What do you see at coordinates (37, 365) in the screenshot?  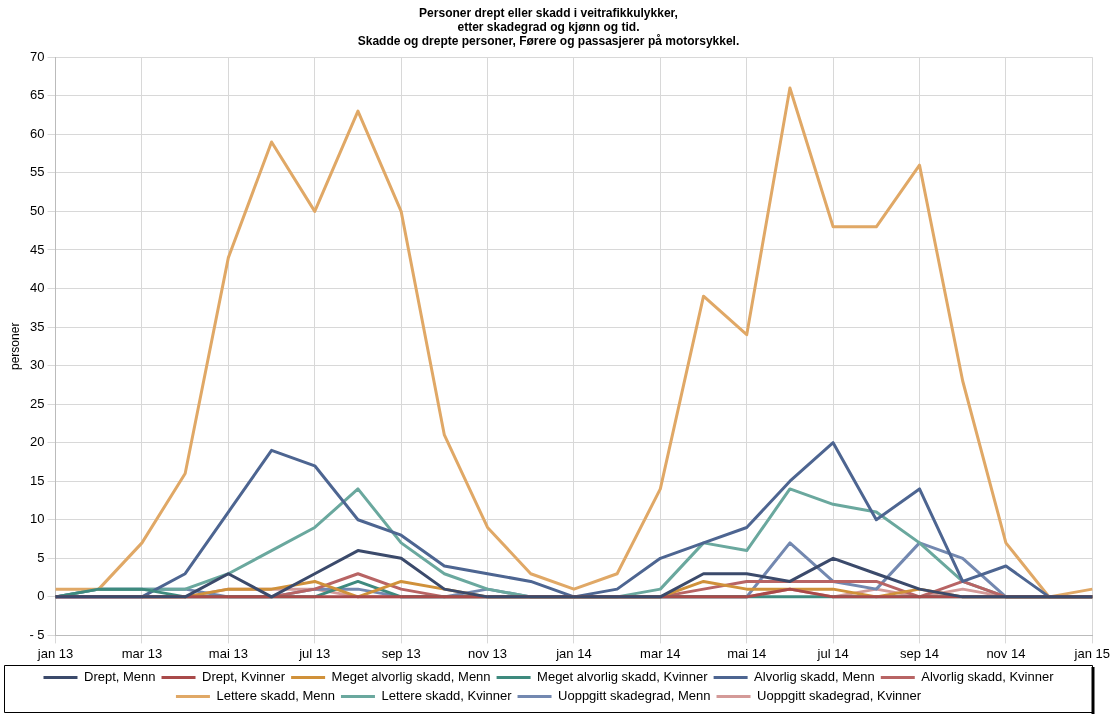 I see `y-tick-label: 30` at bounding box center [37, 365].